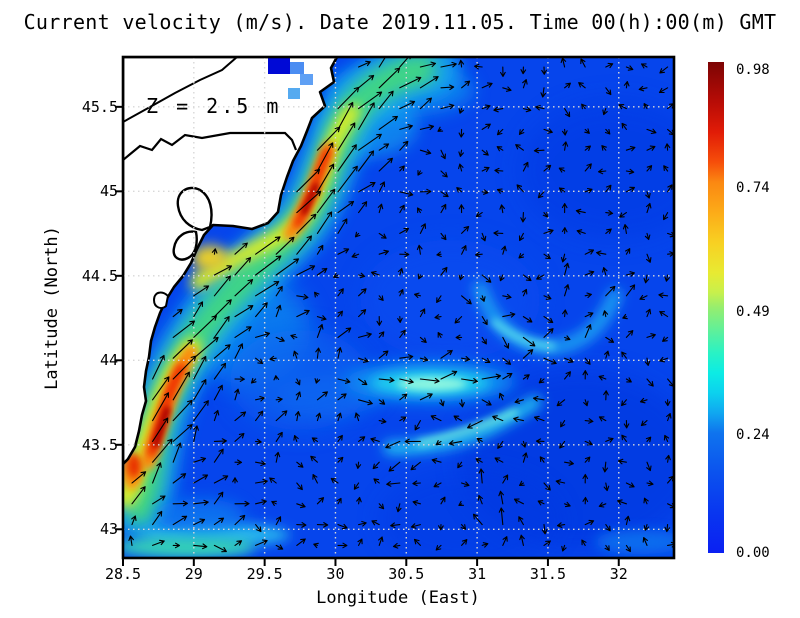  I want to click on y-tick-label: 43.5, so click(99, 444).